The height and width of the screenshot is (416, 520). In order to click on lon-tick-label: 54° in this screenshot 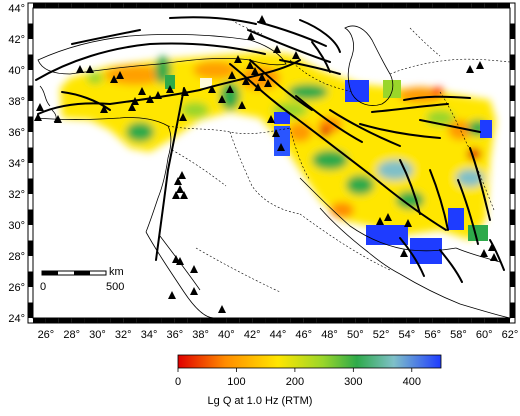, I will do `click(407, 335)`.